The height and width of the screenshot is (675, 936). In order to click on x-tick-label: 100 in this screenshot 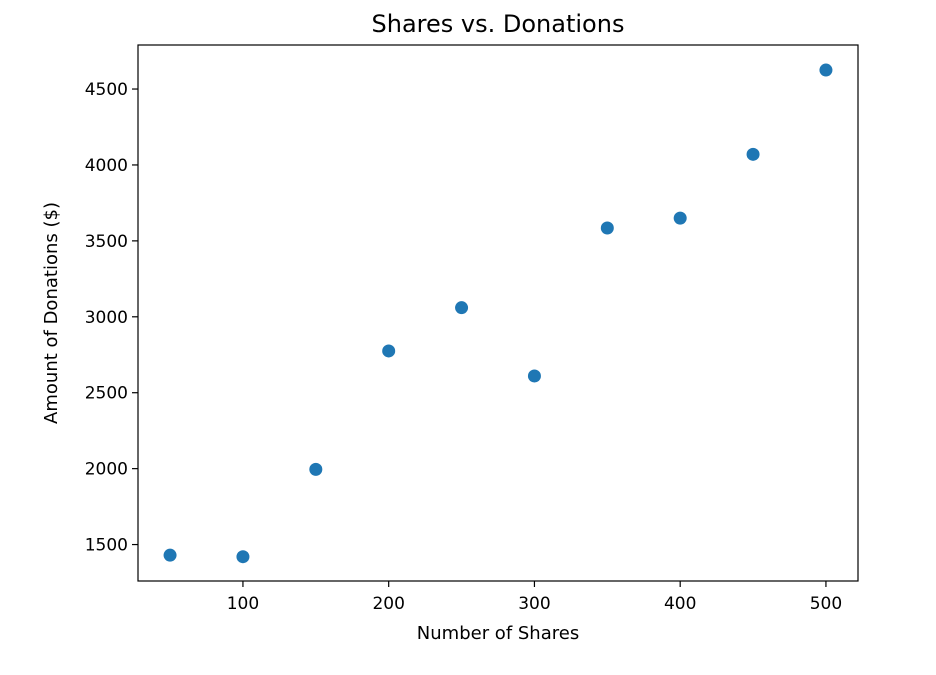, I will do `click(243, 604)`.